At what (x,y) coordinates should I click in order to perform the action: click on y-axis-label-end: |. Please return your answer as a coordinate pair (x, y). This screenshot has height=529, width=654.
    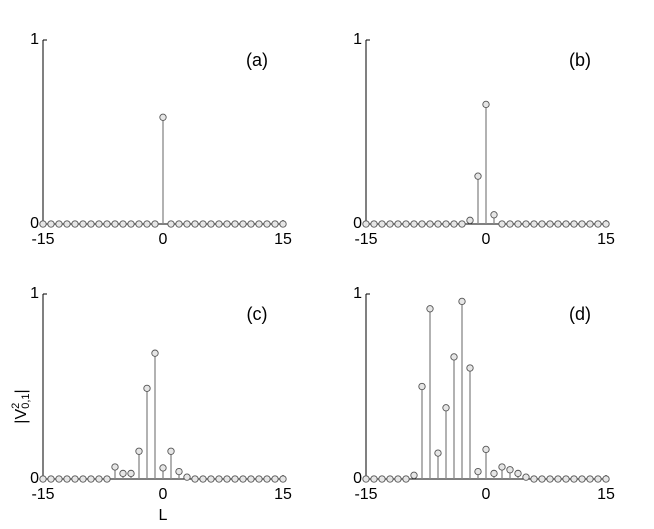
    Looking at the image, I should click on (21, 391).